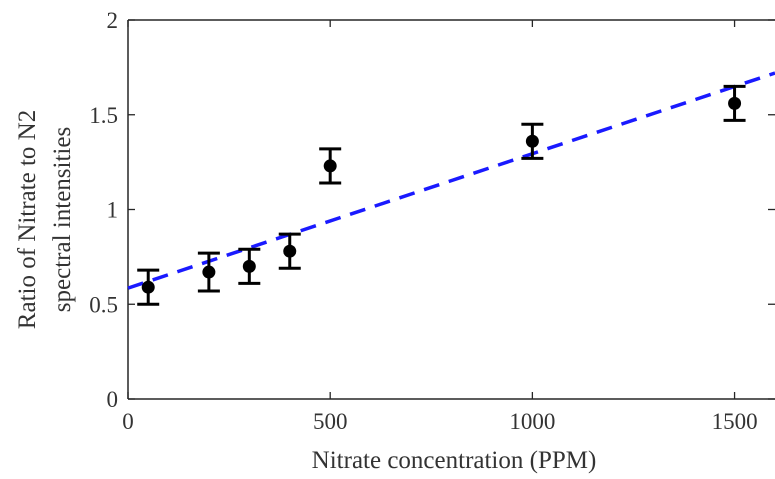 The height and width of the screenshot is (479, 775). I want to click on y-tick-label-2: 2, so click(113, 20).